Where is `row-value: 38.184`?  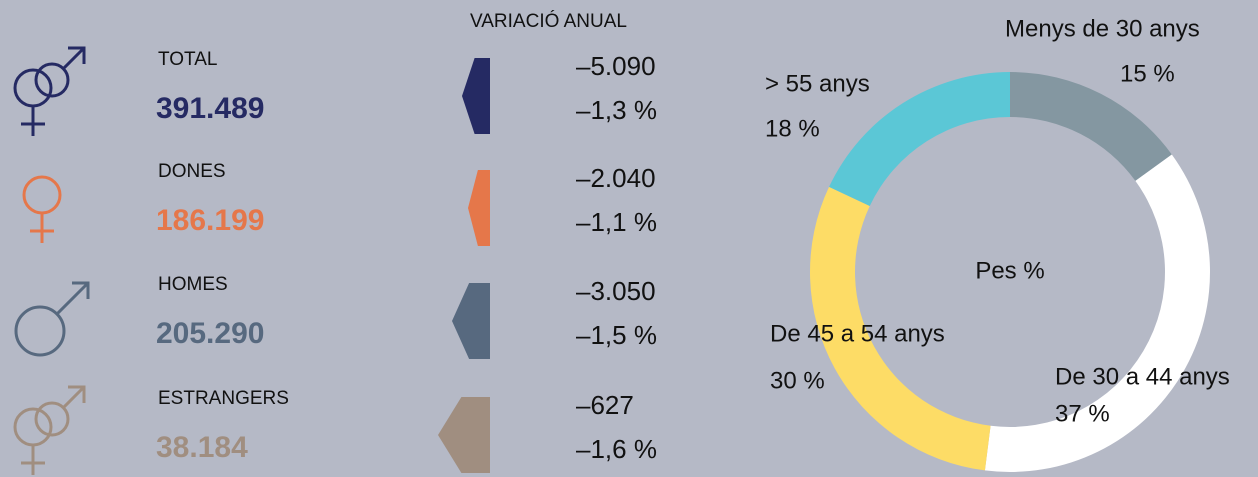
row-value: 38.184 is located at coordinates (202, 447).